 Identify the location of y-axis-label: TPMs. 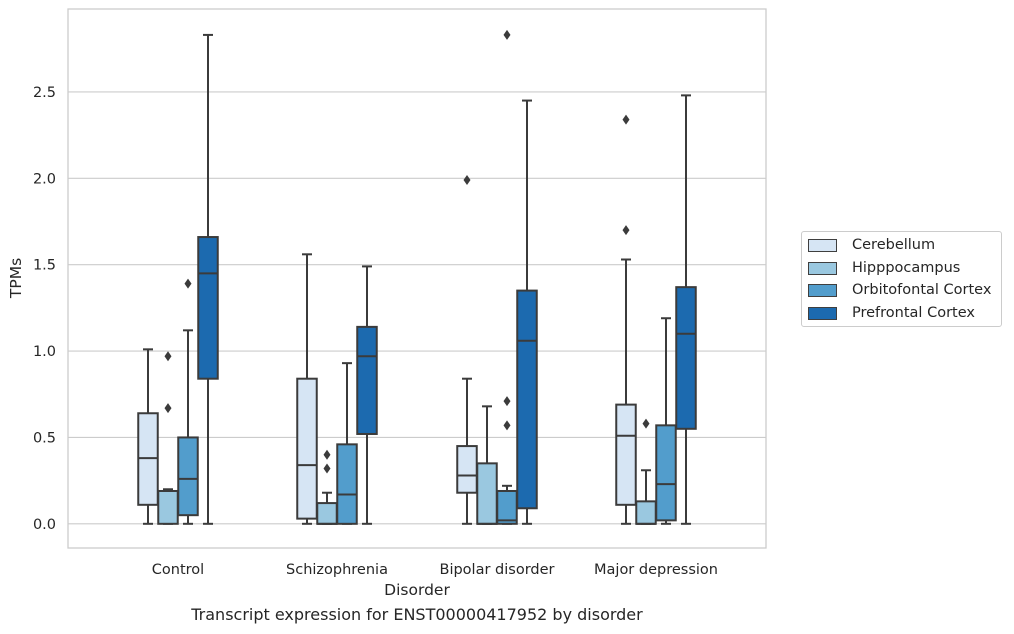
(16, 278).